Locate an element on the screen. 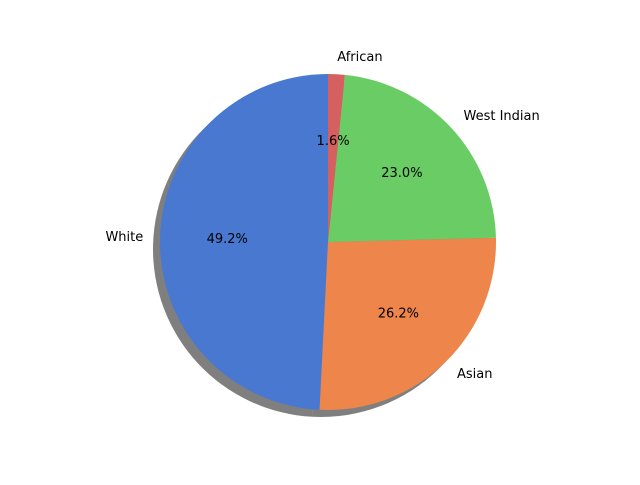 Image resolution: width=640 pixels, height=485 pixels. slice-label-white: White is located at coordinates (124, 237).